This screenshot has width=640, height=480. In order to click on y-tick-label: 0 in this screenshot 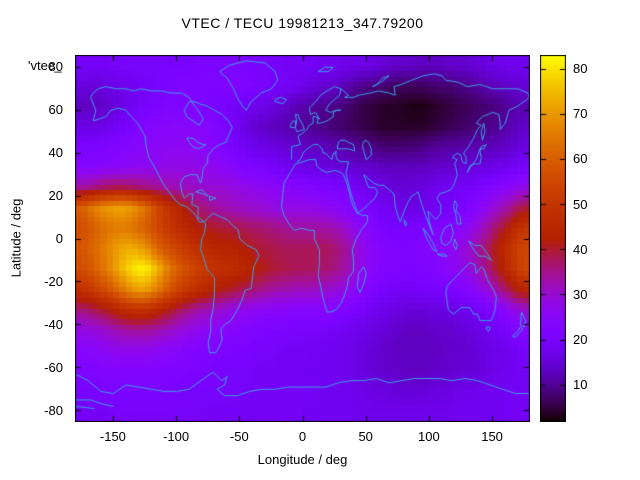, I will do `click(59, 238)`.